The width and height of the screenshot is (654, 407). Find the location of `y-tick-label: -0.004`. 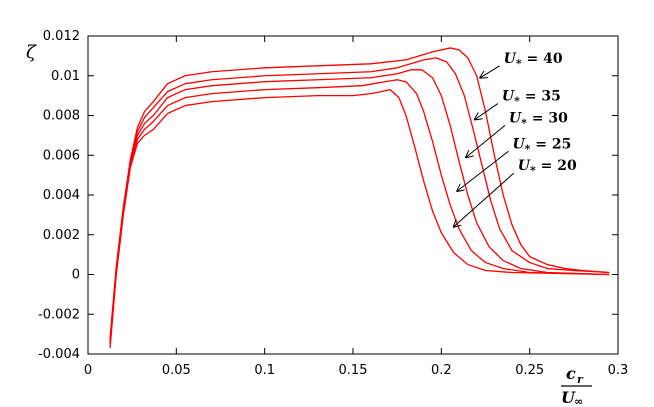

y-tick-label: -0.004 is located at coordinates (59, 354).